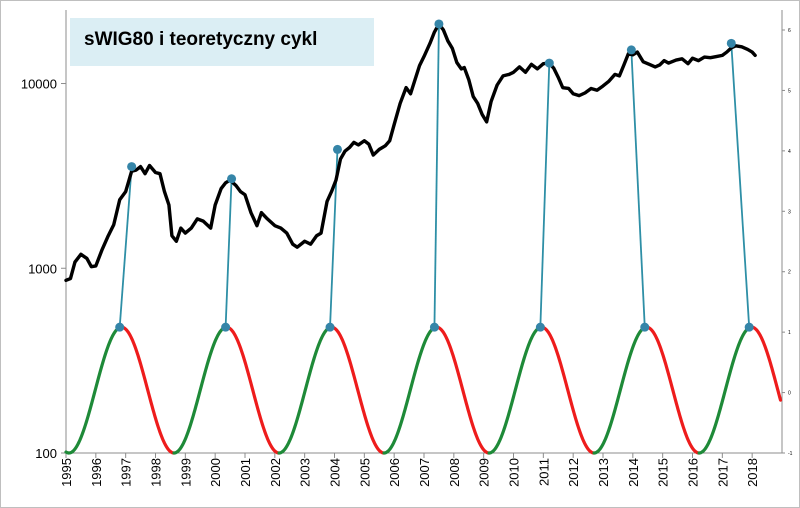 The height and width of the screenshot is (508, 800). Describe the element at coordinates (789, 394) in the screenshot. I see `secondary-y-tick-label: 0` at that location.